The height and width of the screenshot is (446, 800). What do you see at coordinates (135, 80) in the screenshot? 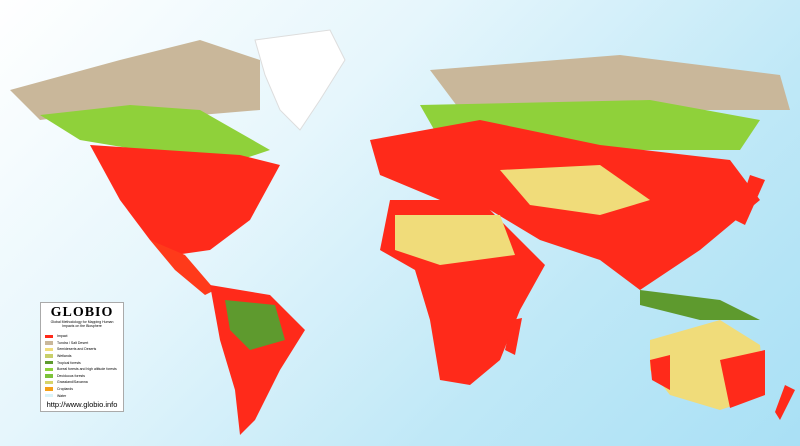
I see `north-america-tundra` at bounding box center [135, 80].